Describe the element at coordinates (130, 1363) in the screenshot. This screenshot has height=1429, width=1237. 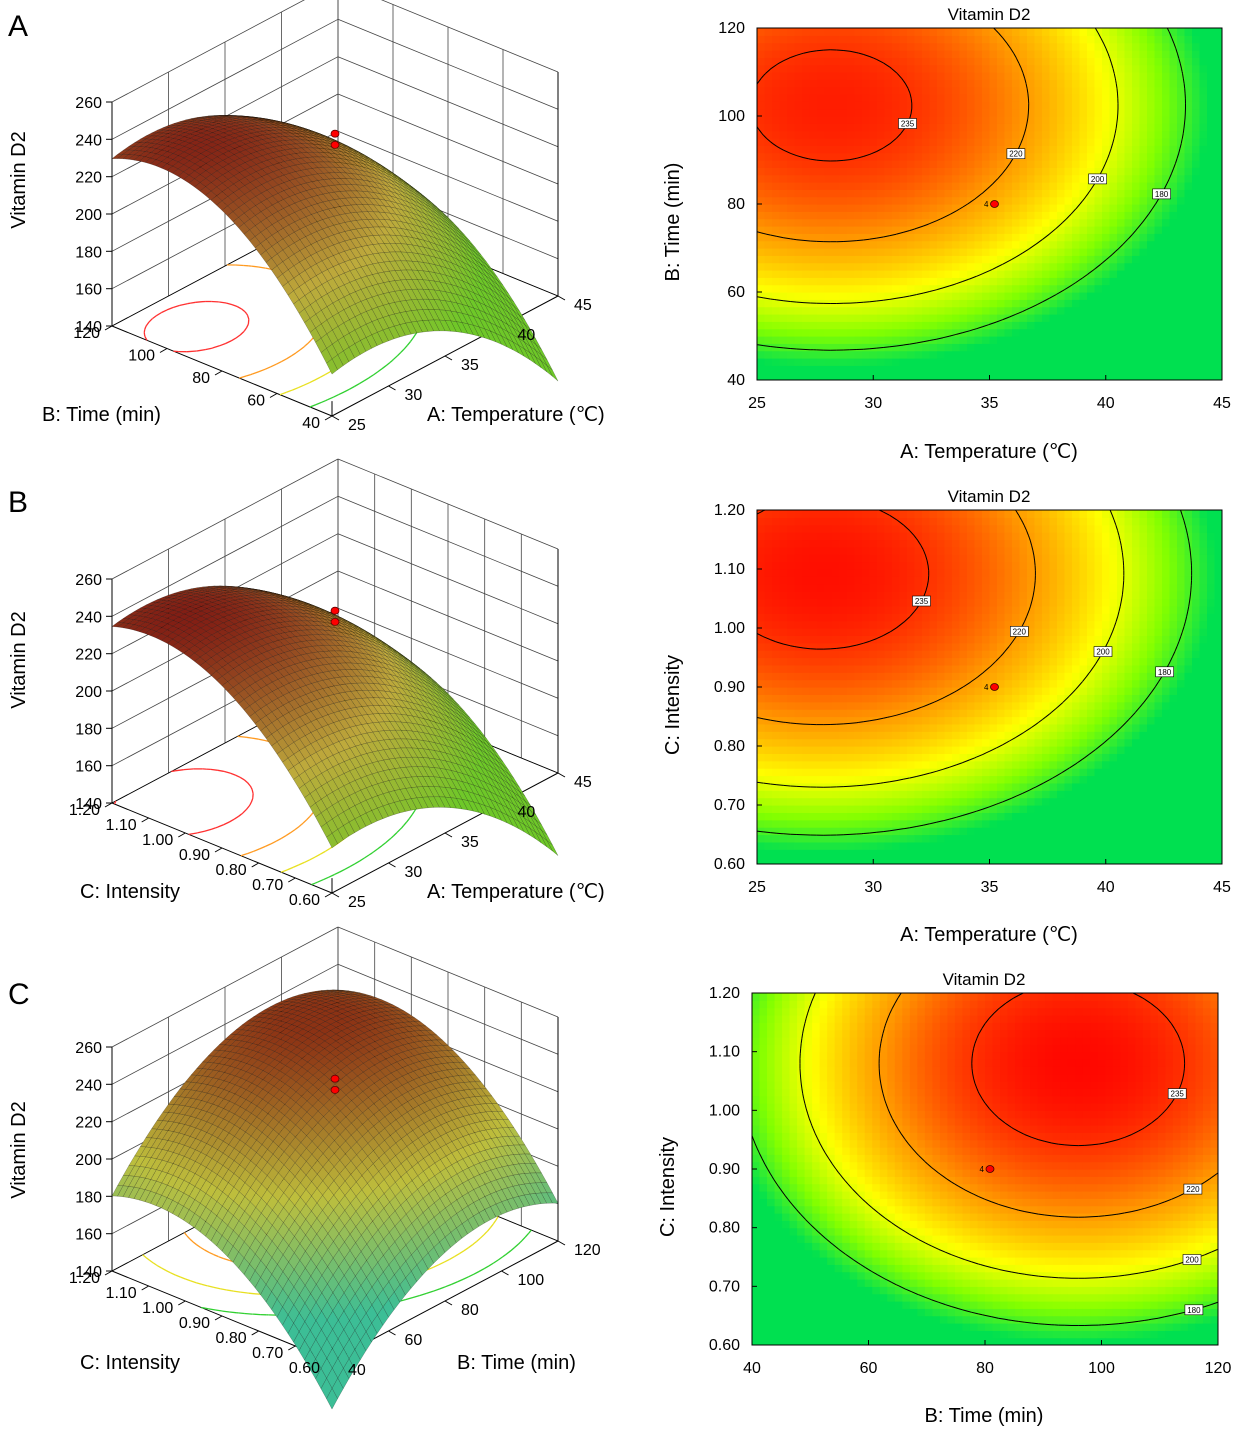
I see `y-axis-label-c: C: Intensity` at that location.